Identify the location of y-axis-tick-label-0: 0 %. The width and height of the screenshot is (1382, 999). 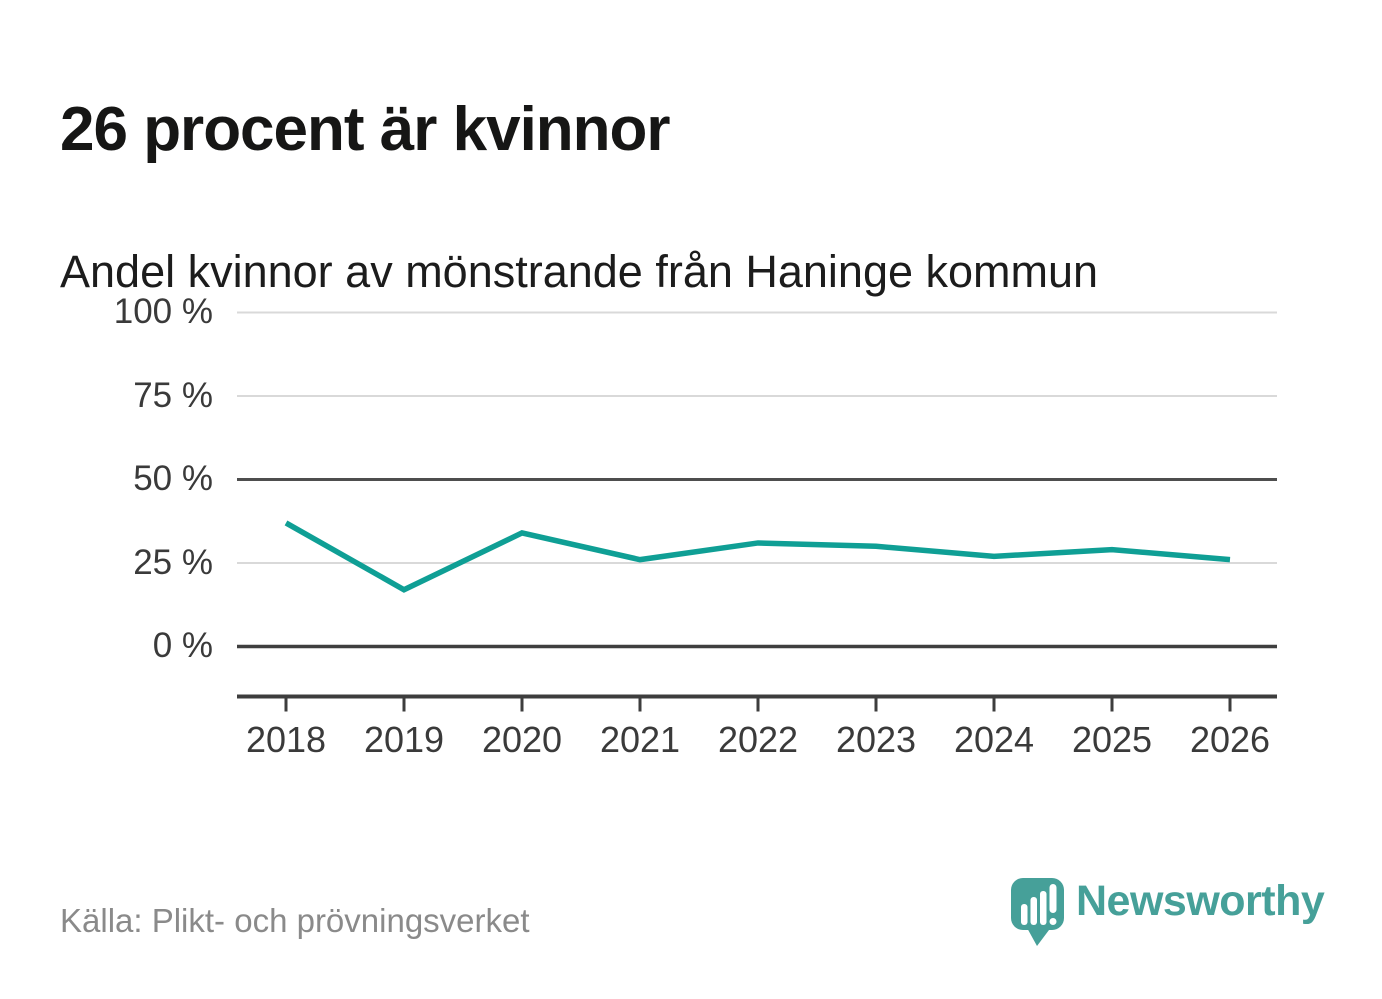
(182, 645).